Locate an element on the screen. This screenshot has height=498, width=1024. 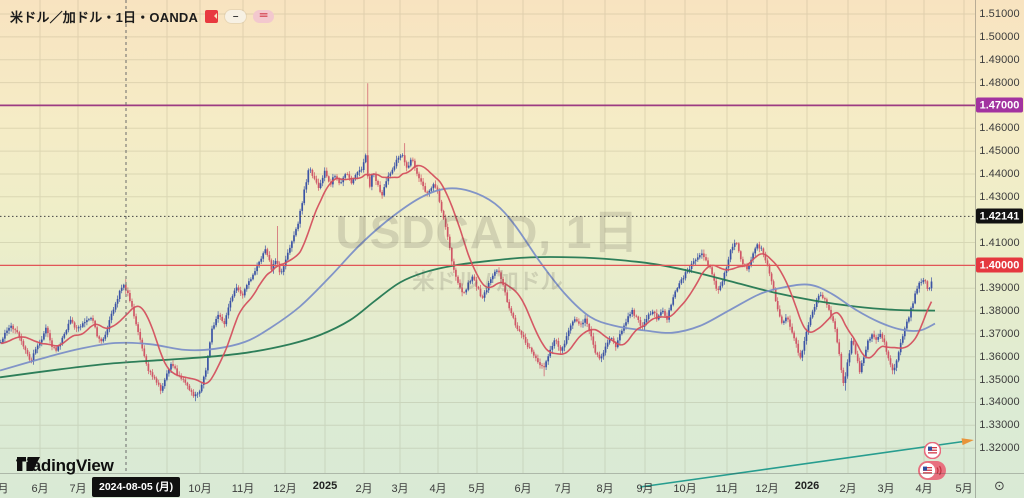
price-tick-label: 1.44000 is located at coordinates (999, 173).